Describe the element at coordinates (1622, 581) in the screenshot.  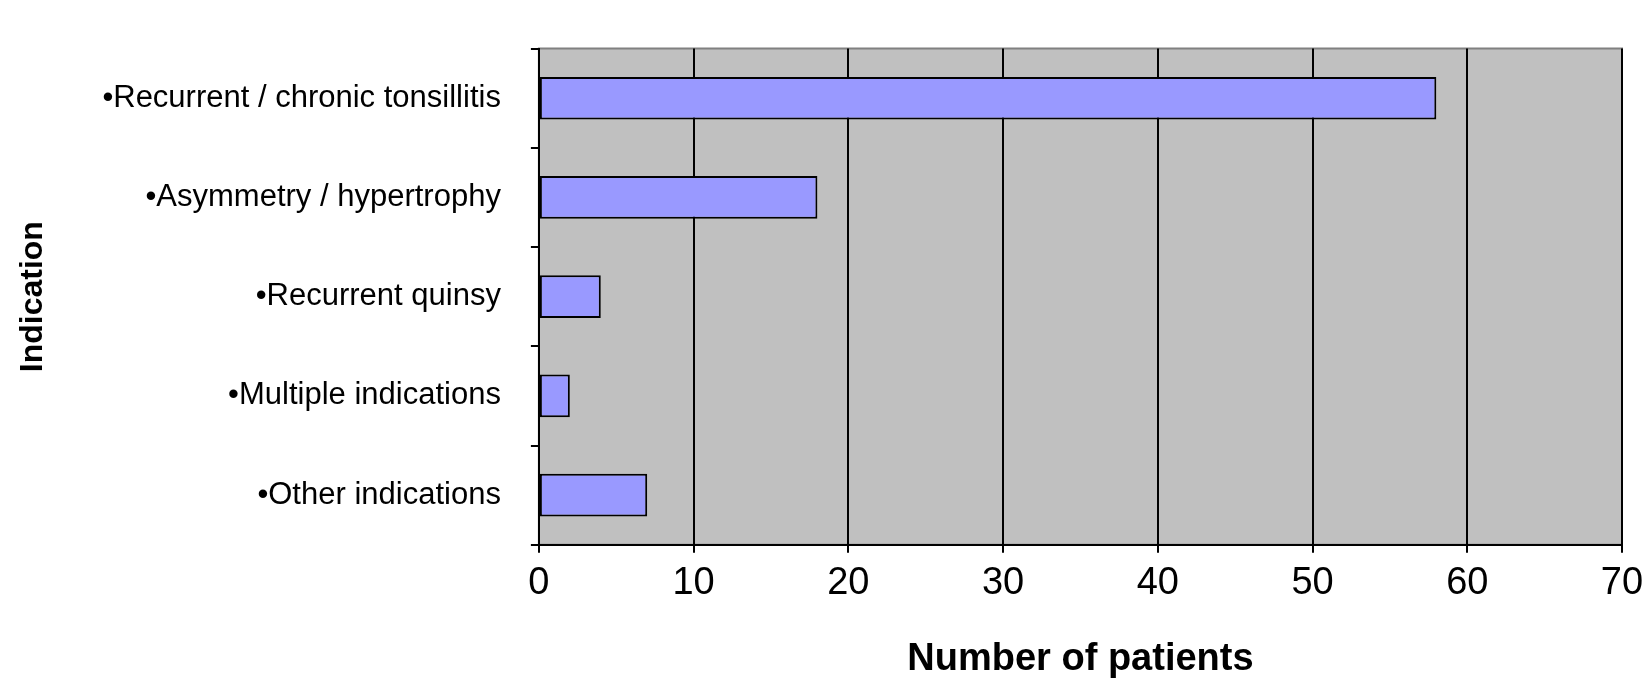
I see `x-tick-label: 70` at that location.